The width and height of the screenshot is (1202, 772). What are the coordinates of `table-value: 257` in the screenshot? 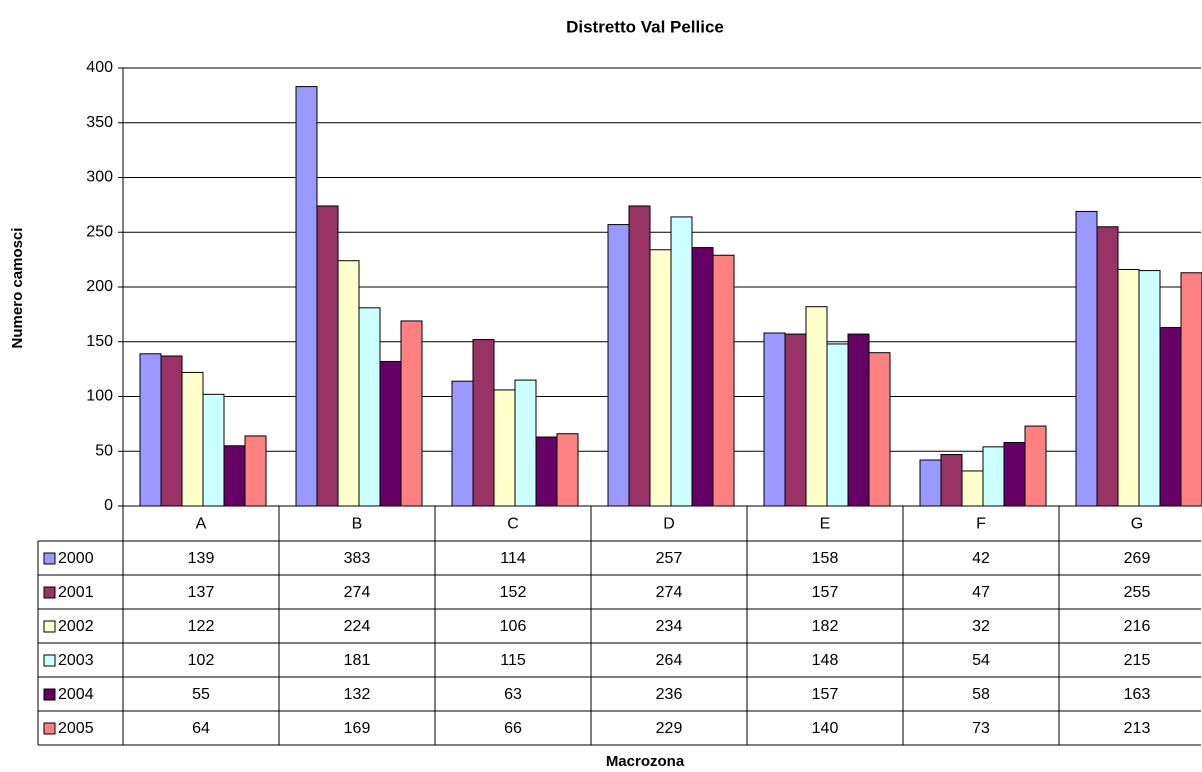 It's located at (669, 558).